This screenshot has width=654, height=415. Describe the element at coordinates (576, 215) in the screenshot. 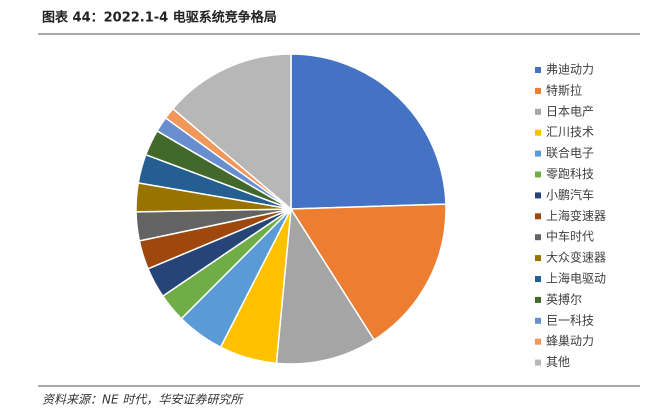

I see `legend-label: 上海变速器` at that location.